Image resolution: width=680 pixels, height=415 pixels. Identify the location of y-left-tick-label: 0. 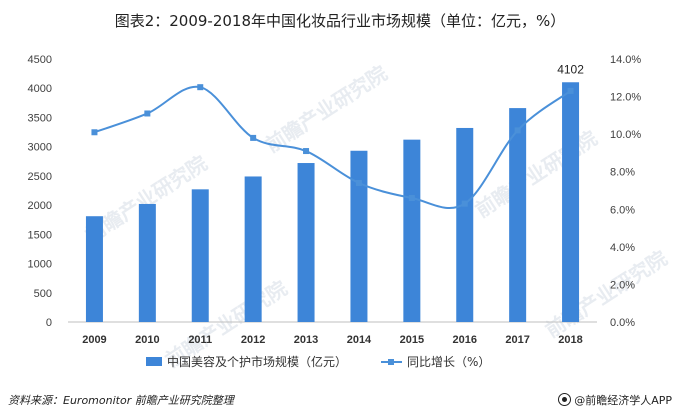
(49, 323).